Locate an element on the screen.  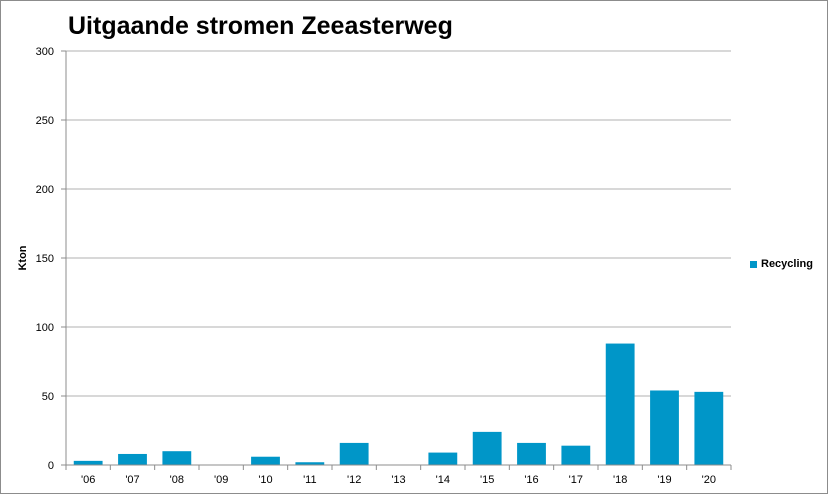
x-tick-label: '06 is located at coordinates (88, 480).